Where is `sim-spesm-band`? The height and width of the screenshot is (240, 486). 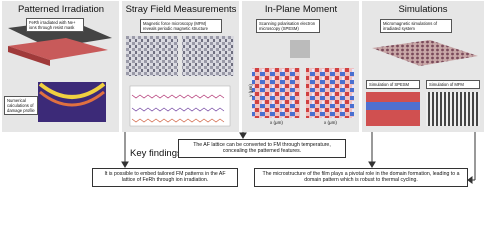 sim-spesm-band is located at coordinates (393, 106).